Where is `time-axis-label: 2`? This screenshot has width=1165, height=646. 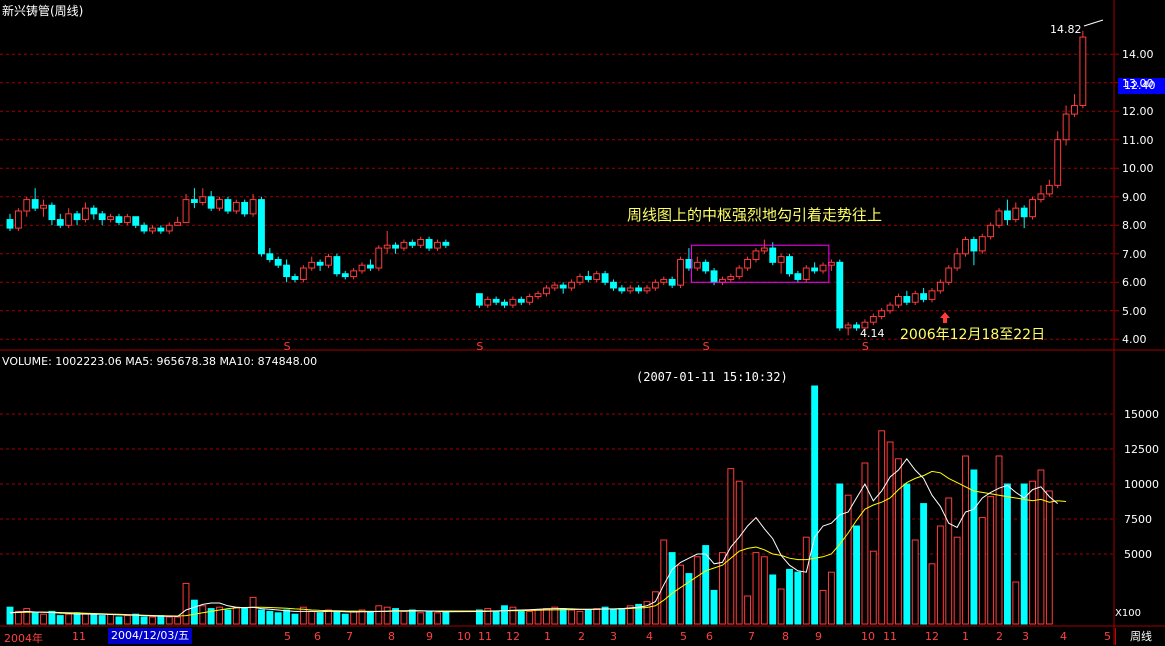 time-axis-label: 2 is located at coordinates (581, 636).